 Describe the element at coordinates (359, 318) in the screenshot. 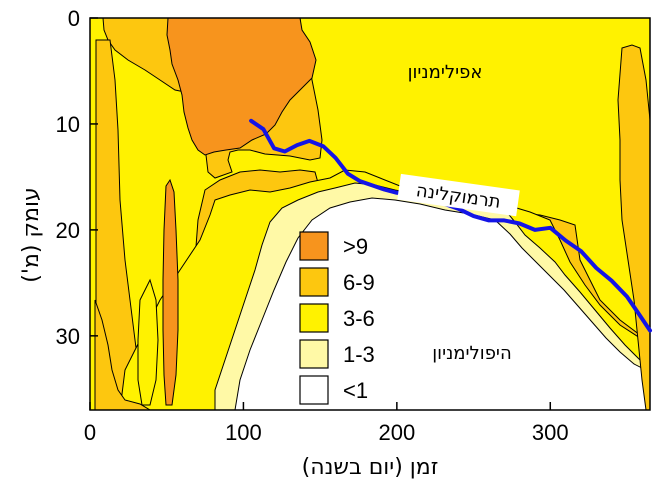

I see `legend-label: 3-6` at that location.